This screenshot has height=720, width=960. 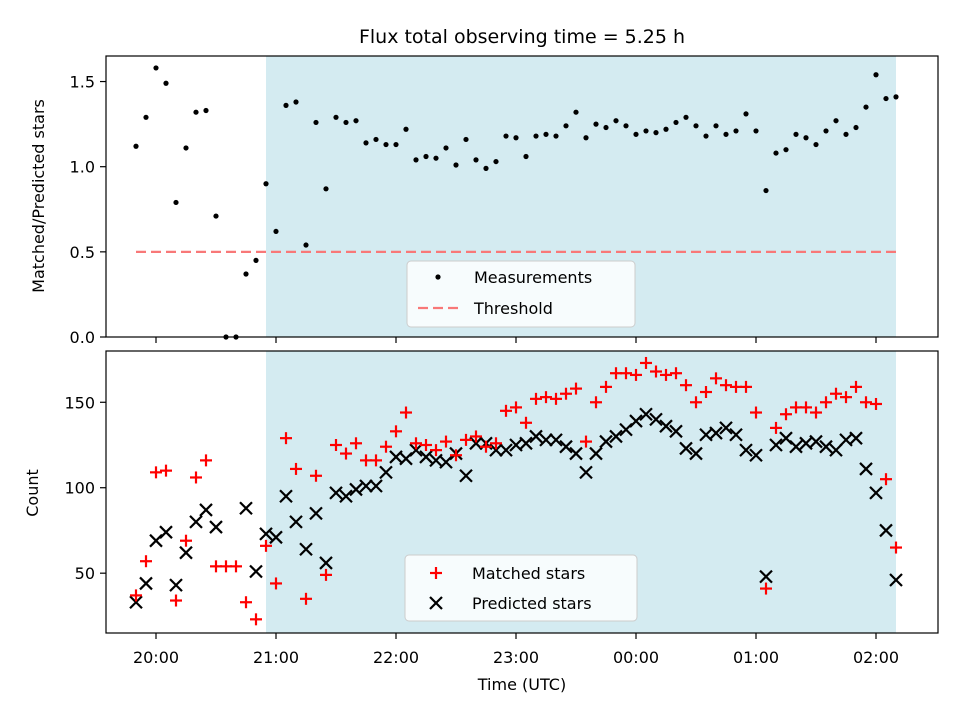 I want to click on bottom-legend-box, so click(x=521, y=588).